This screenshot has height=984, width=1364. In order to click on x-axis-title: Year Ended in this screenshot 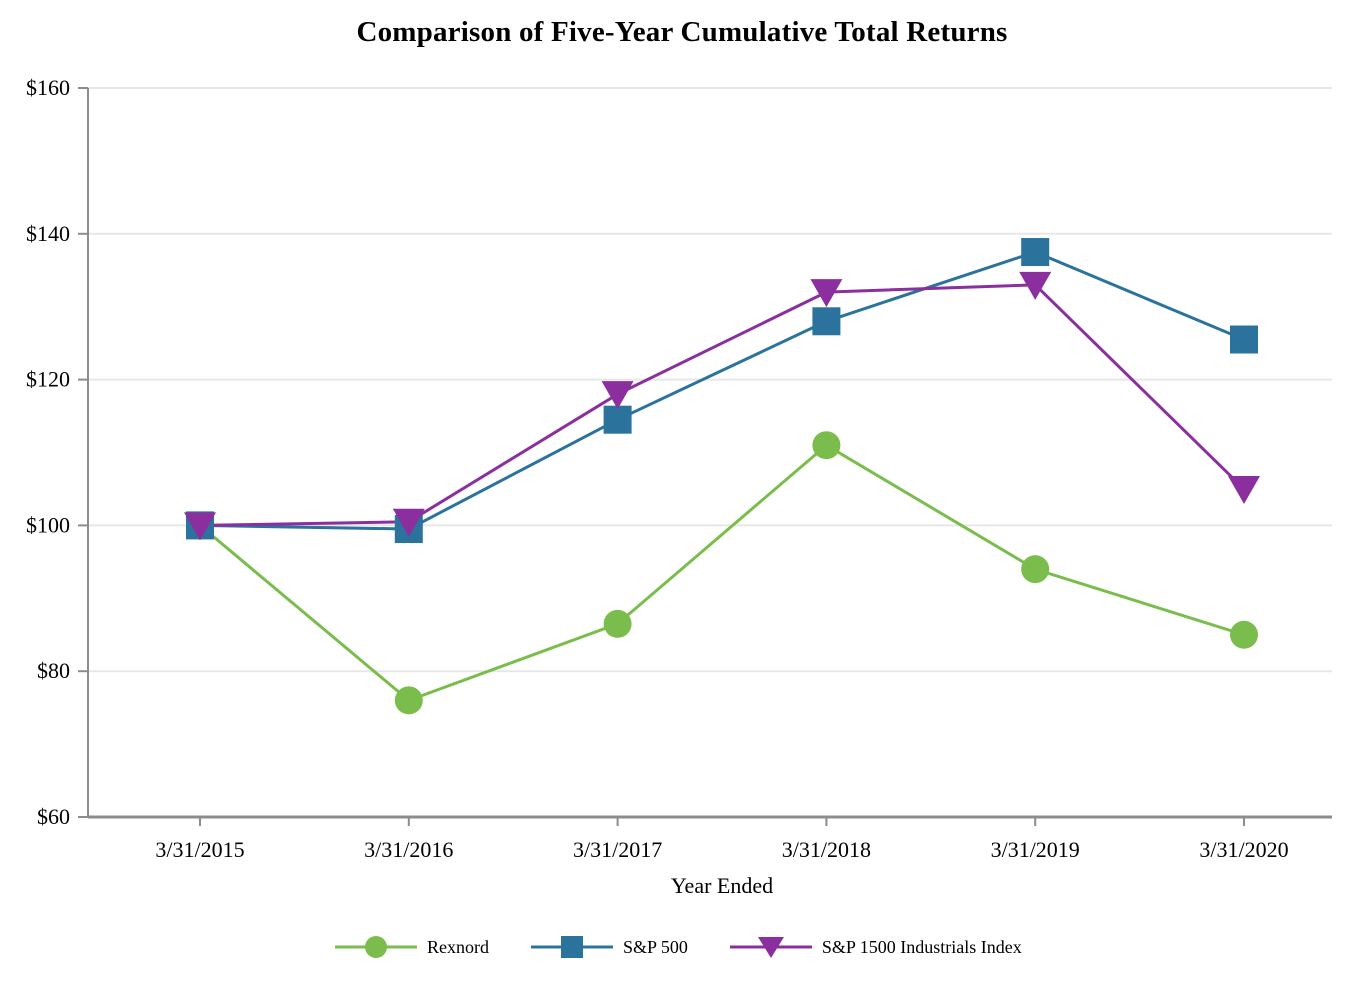, I will do `click(722, 885)`.